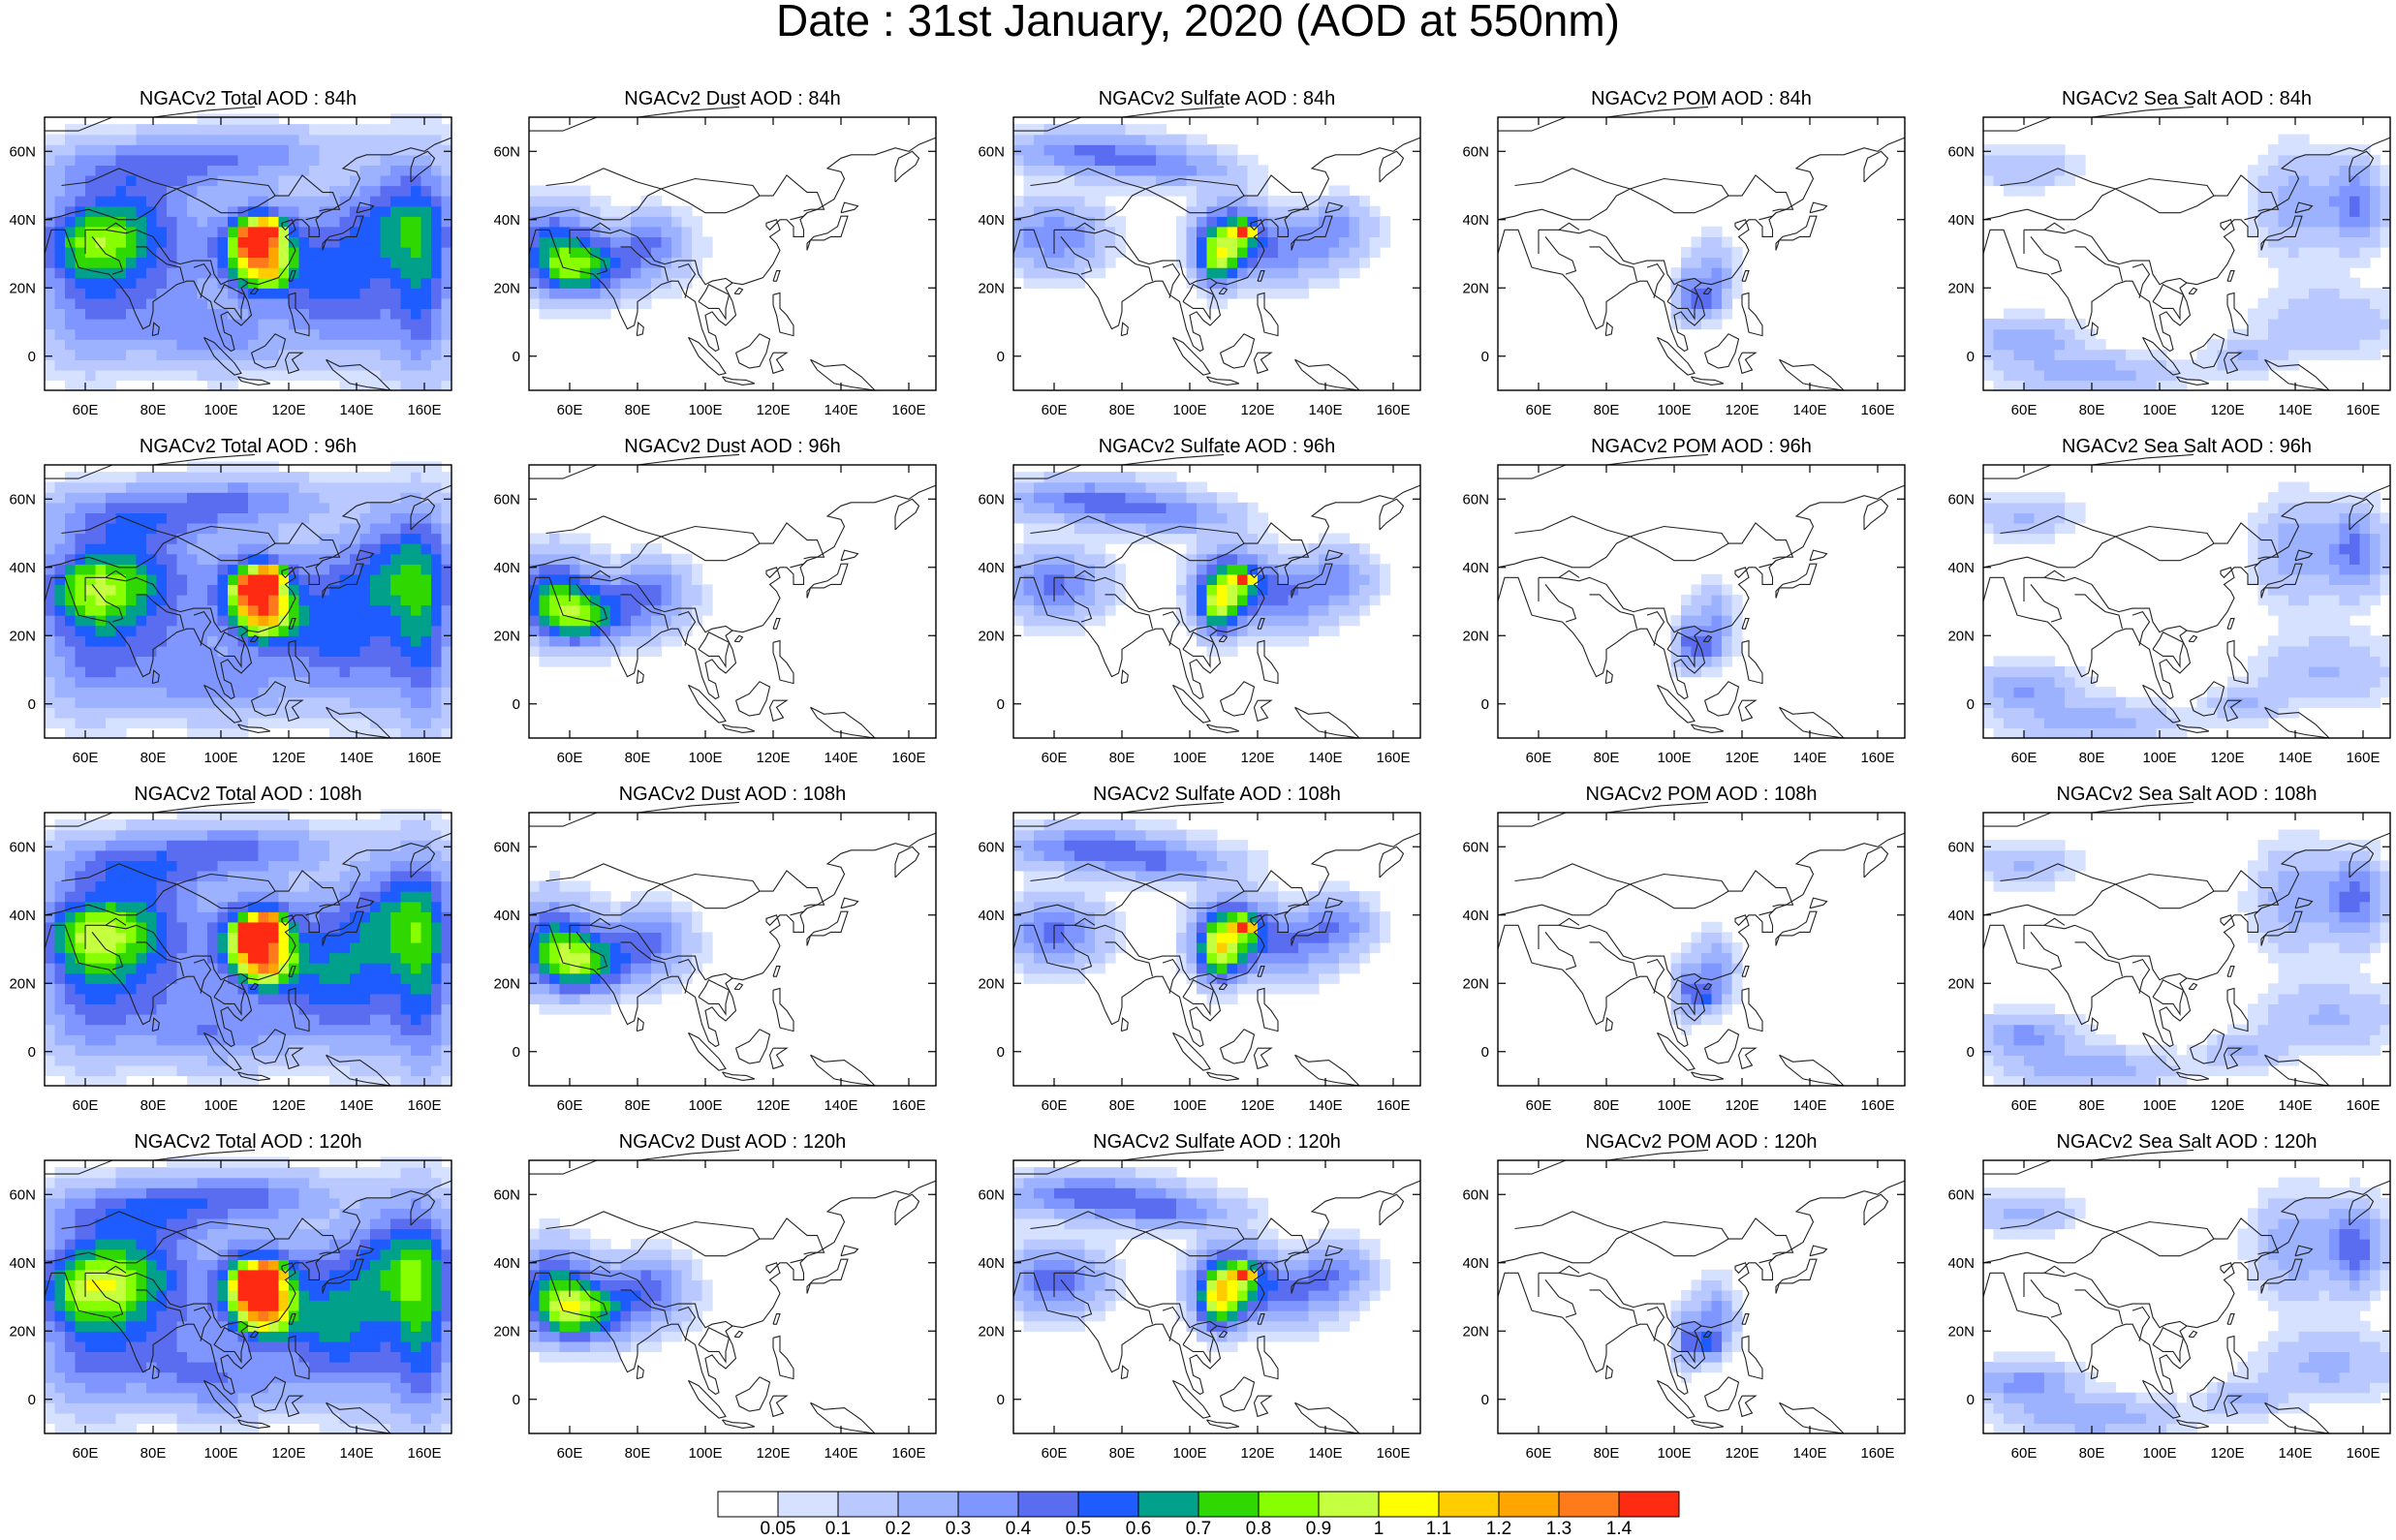  I want to click on lat-tick-label: 60N, so click(22, 499).